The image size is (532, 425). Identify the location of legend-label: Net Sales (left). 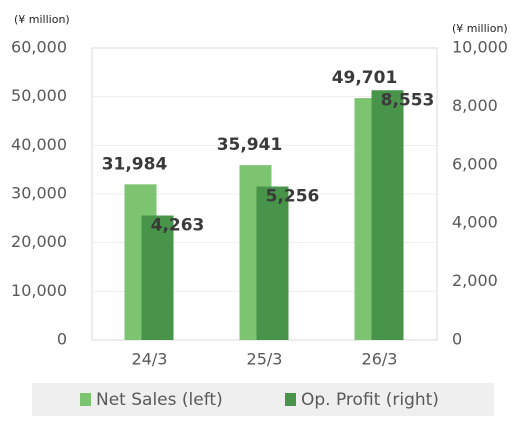
(159, 400).